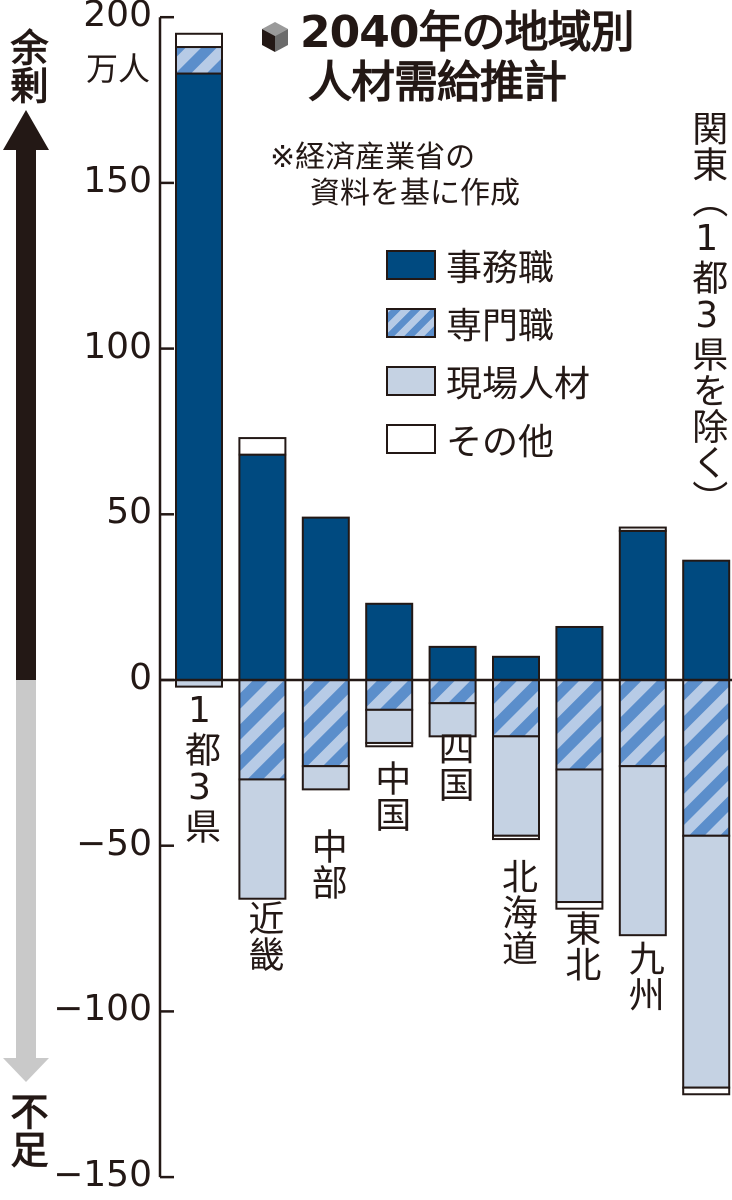 This screenshot has height=1200, width=732. What do you see at coordinates (114, 843) in the screenshot?
I see `y-tick-label: −50` at bounding box center [114, 843].